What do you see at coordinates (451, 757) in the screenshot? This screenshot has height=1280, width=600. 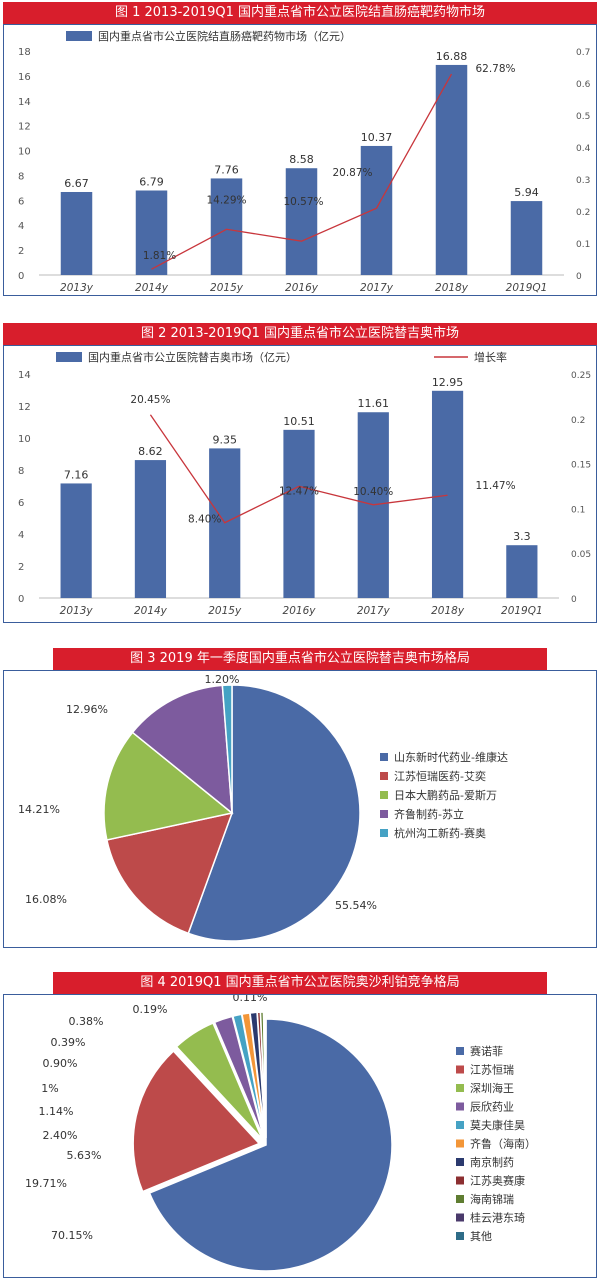 I see `fig3-legend-label: 山东新时代药业-维康达` at bounding box center [451, 757].